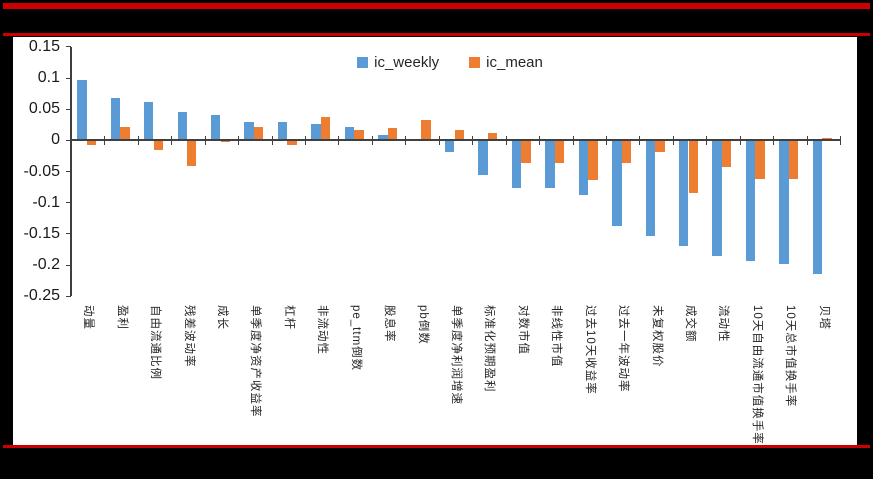 Image resolution: width=873 pixels, height=479 pixels. What do you see at coordinates (48, 78) in the screenshot?
I see `y-axis-tick-label: 0.1` at bounding box center [48, 78].